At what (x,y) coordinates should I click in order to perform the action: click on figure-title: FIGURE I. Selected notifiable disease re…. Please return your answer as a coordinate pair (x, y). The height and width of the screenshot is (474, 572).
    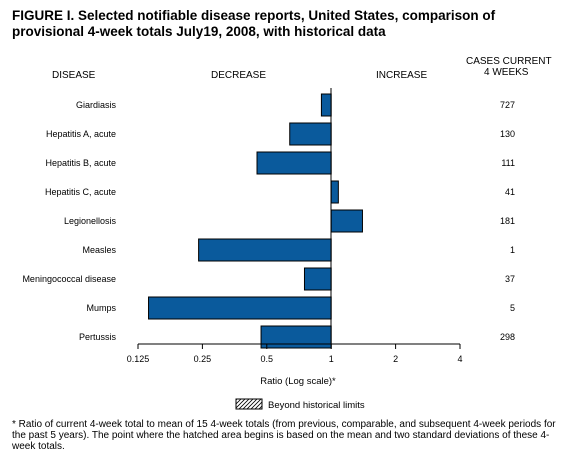
    Looking at the image, I should click on (254, 23).